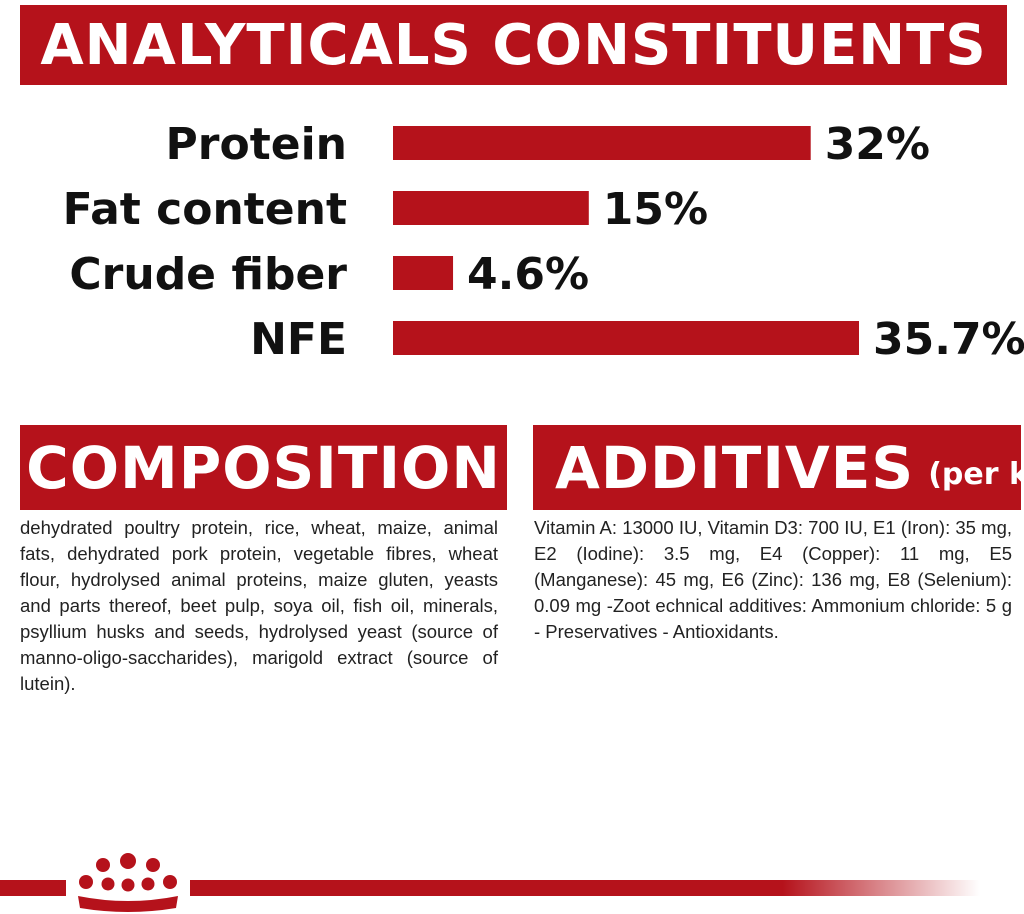 The height and width of the screenshot is (914, 1024). Describe the element at coordinates (602, 143) in the screenshot. I see `bar-protein` at that location.